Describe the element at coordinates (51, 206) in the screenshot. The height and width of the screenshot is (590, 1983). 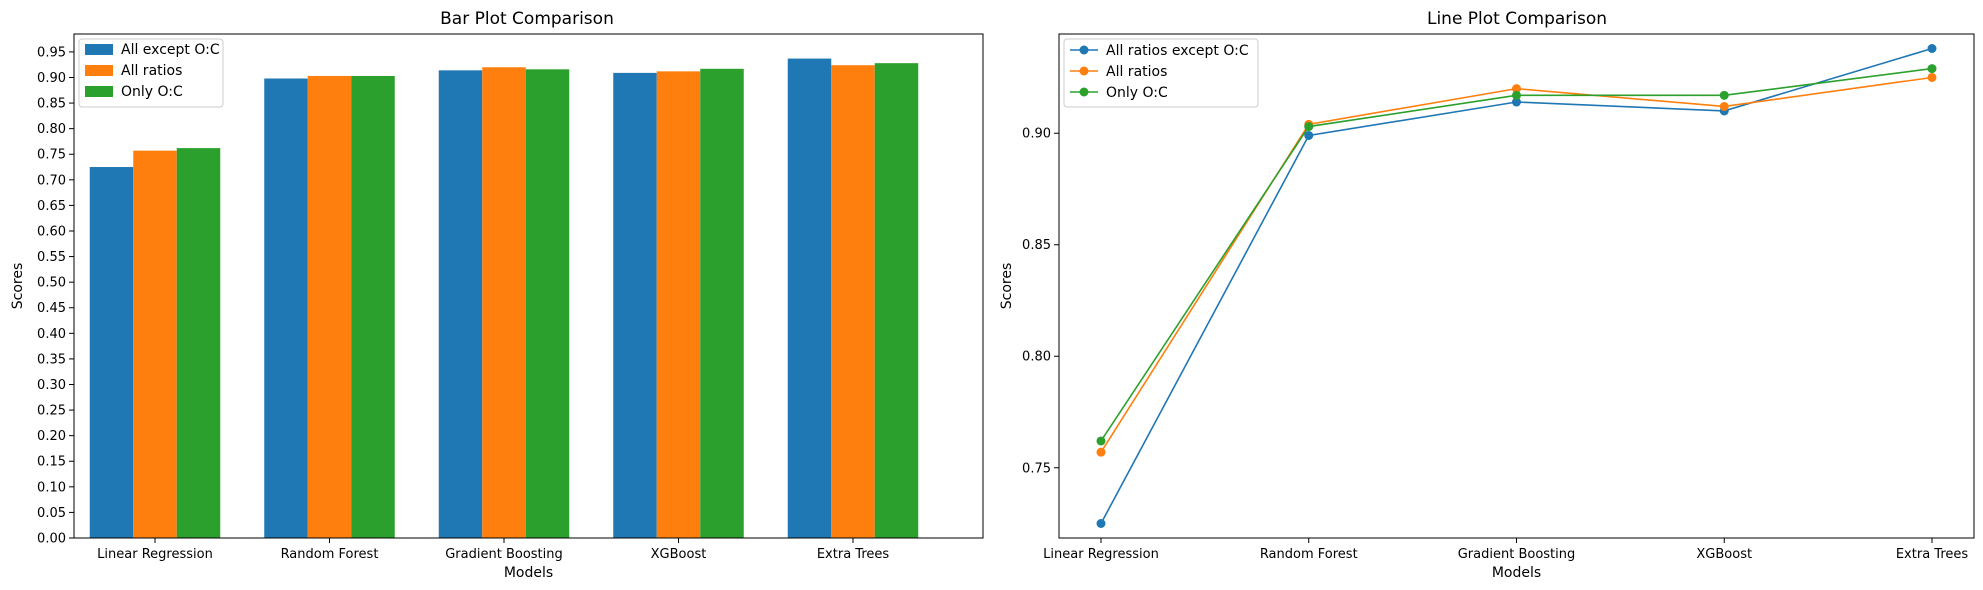
I see `y-tick-label: 0.65` at that location.